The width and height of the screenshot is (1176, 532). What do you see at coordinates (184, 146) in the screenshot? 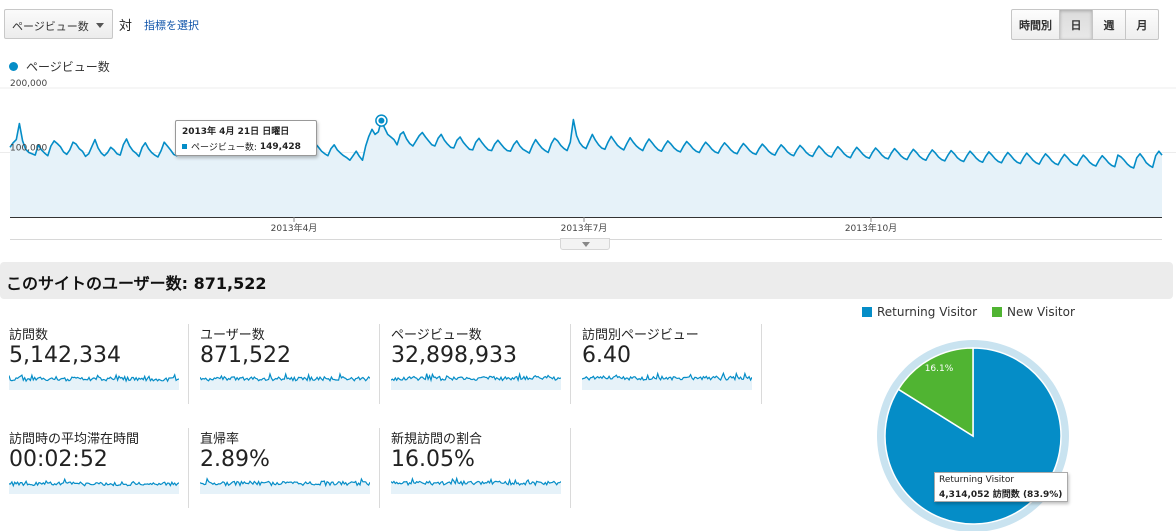
I see `tooltip-series-swatch` at bounding box center [184, 146].